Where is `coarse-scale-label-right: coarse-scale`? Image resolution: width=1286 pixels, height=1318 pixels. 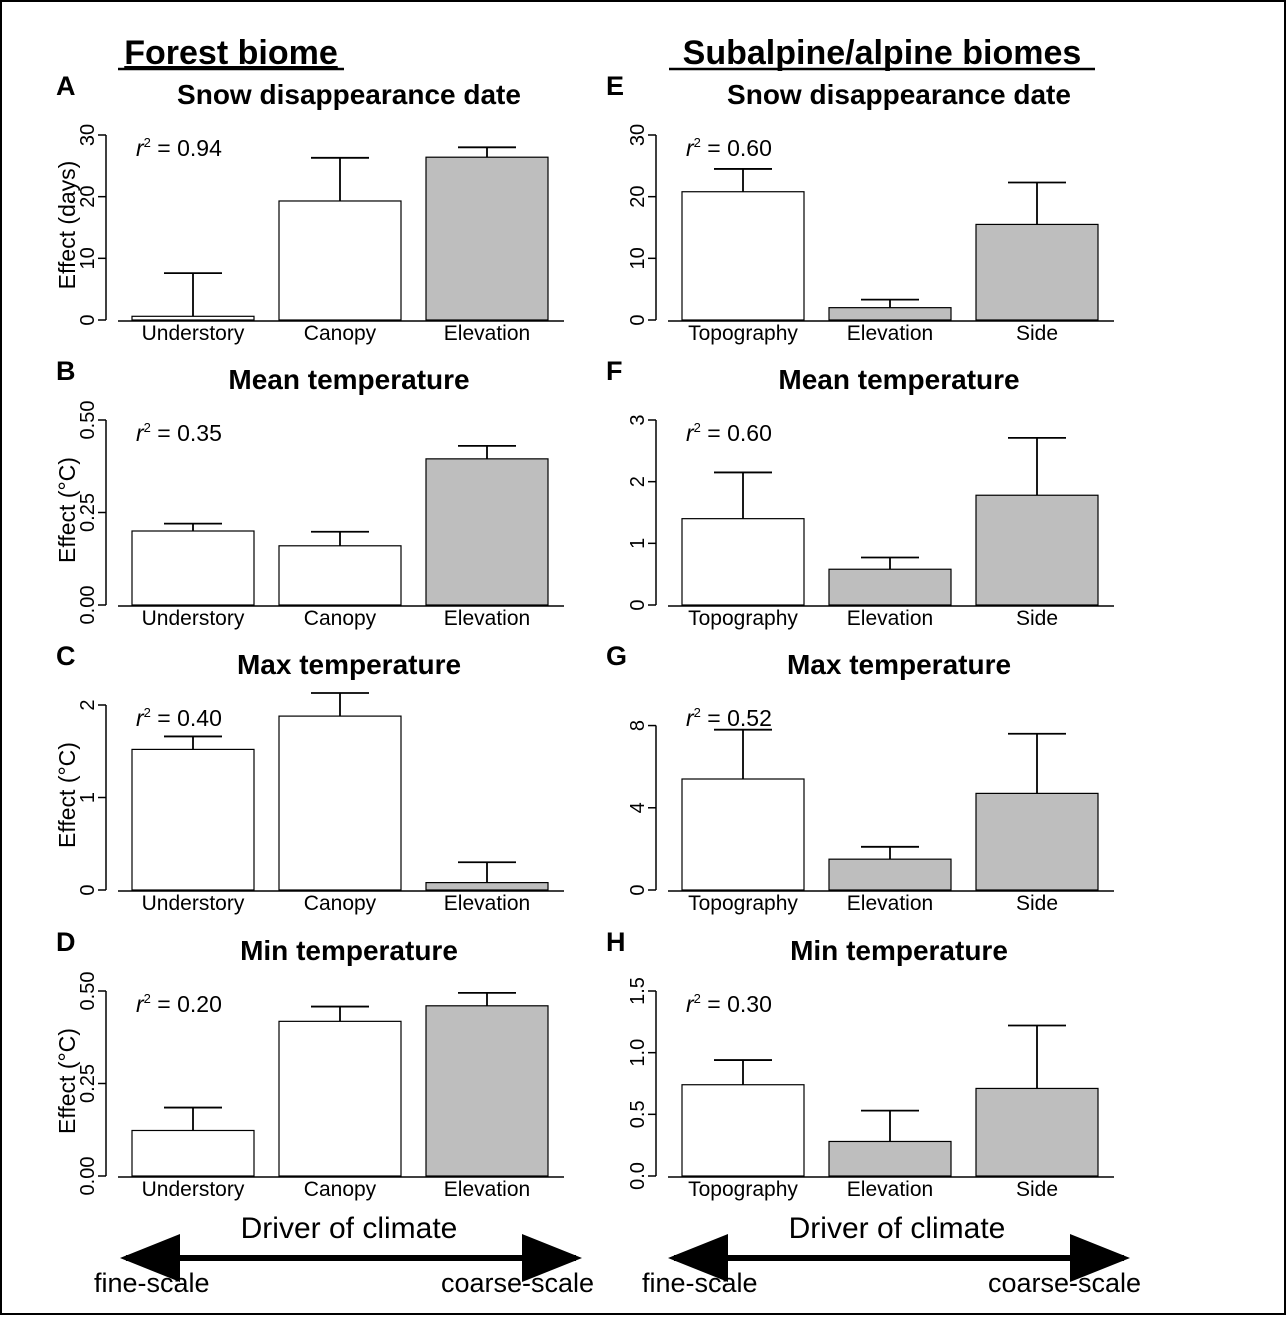 coarse-scale-label-right: coarse-scale is located at coordinates (1064, 1283).